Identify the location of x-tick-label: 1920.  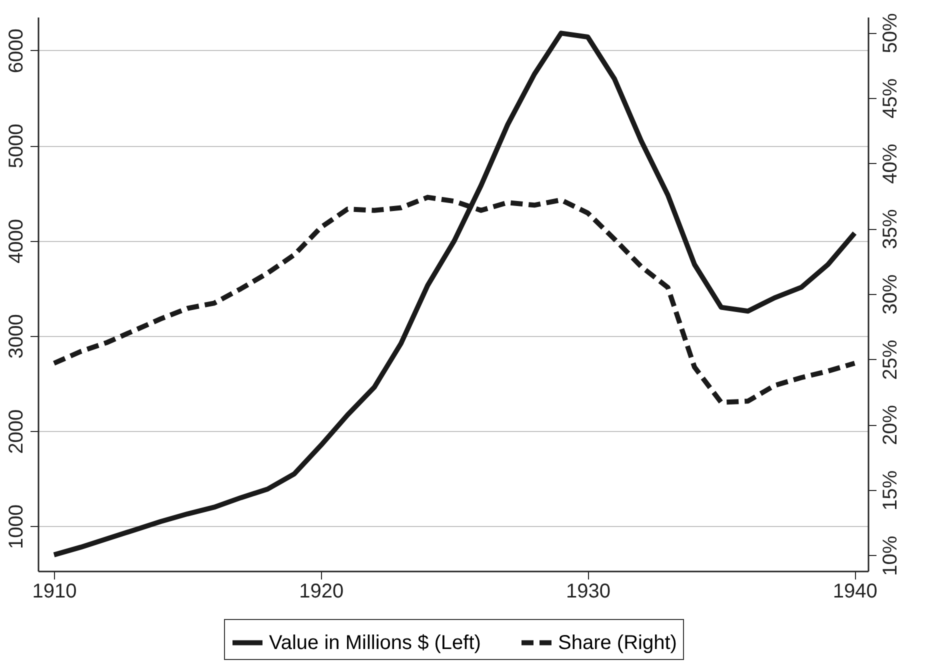
(321, 591).